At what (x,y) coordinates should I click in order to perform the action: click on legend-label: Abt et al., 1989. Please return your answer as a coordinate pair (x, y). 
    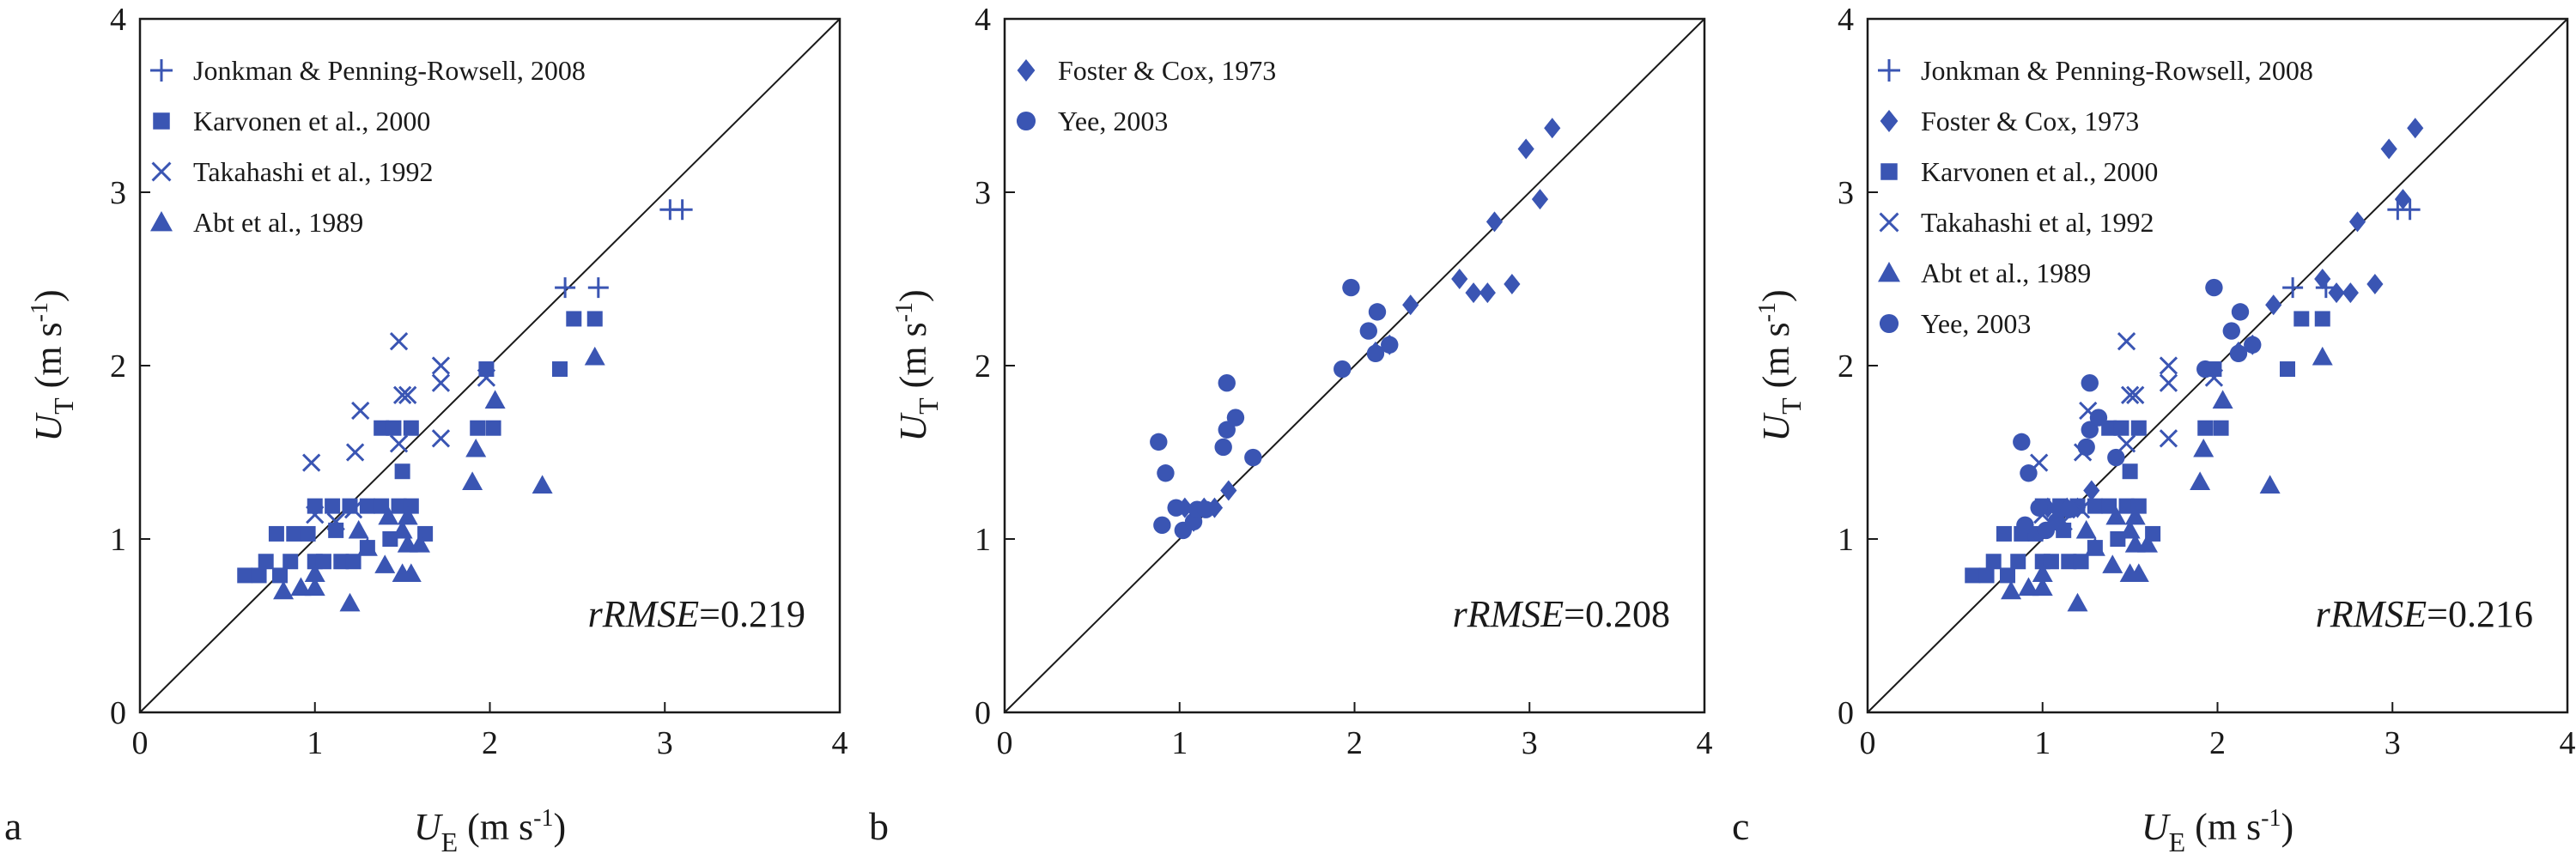
    Looking at the image, I should click on (278, 222).